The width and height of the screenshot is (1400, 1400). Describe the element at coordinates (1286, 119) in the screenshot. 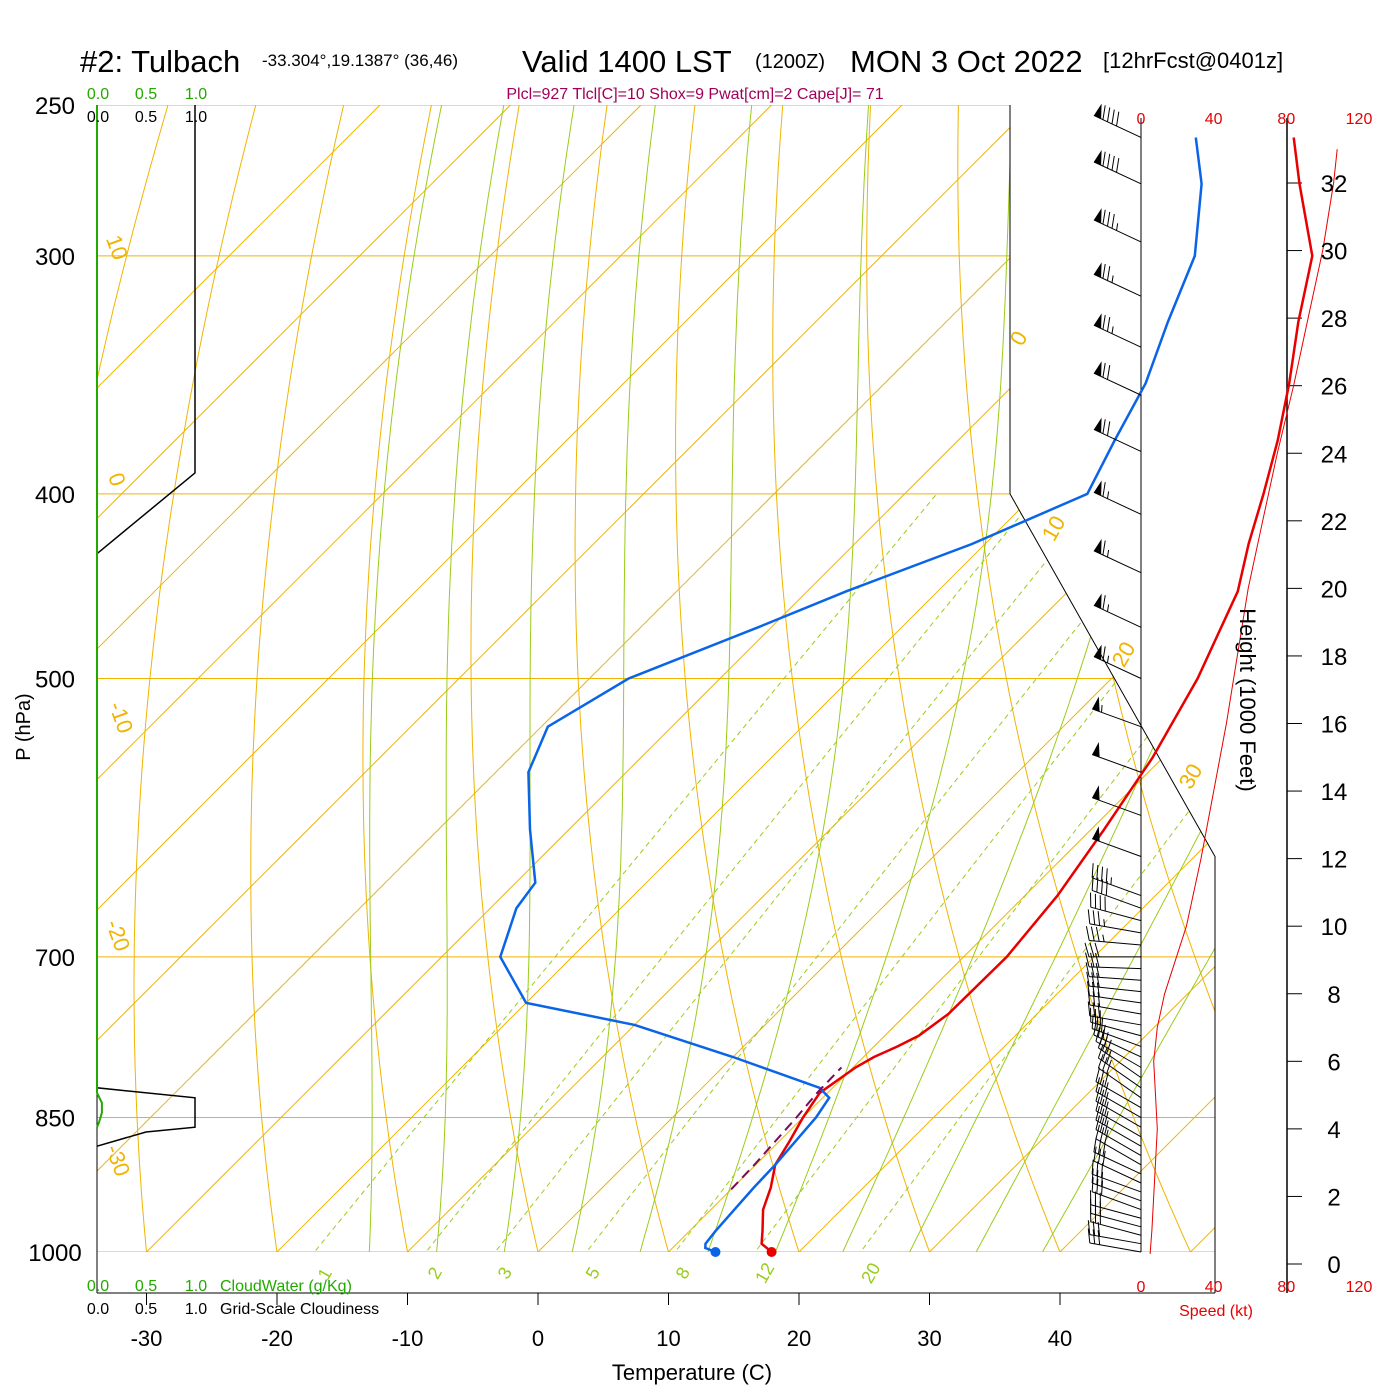

I see `speed-tick-top: 80` at that location.